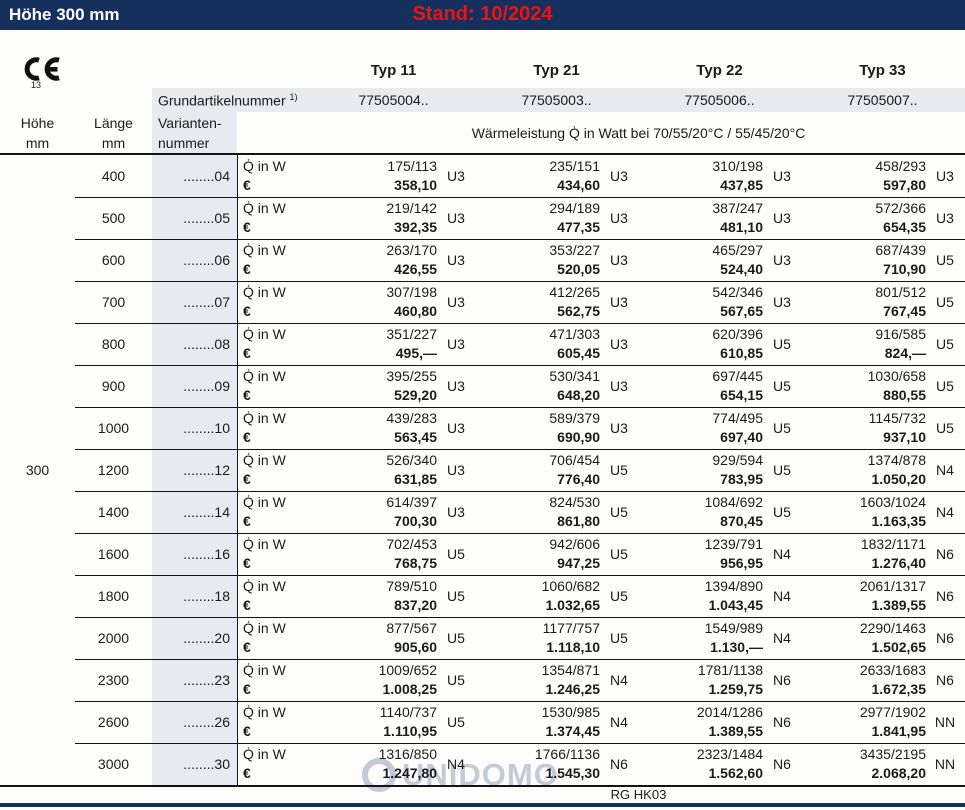 The width and height of the screenshot is (965, 810). I want to click on watt-value: 1084/692, so click(733, 502).